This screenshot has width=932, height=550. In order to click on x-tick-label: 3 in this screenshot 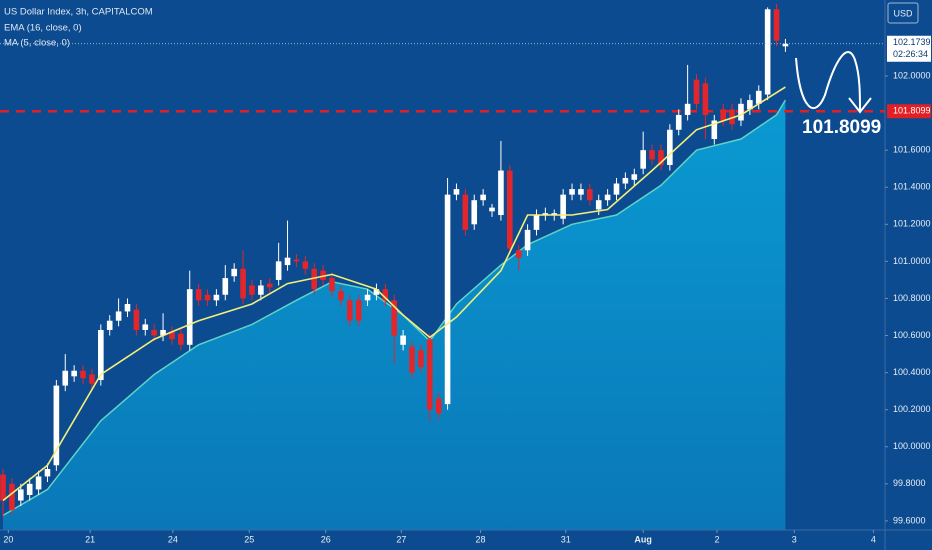, I will do `click(794, 539)`.